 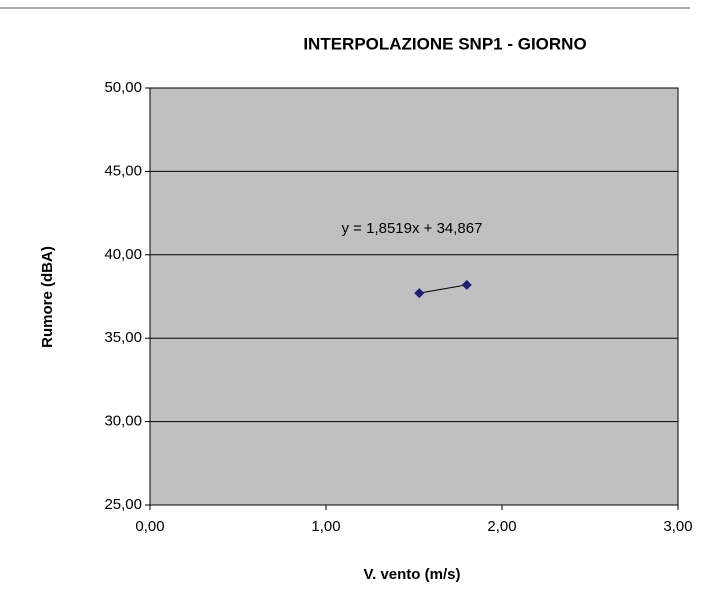 I want to click on series-line, so click(x=443, y=289).